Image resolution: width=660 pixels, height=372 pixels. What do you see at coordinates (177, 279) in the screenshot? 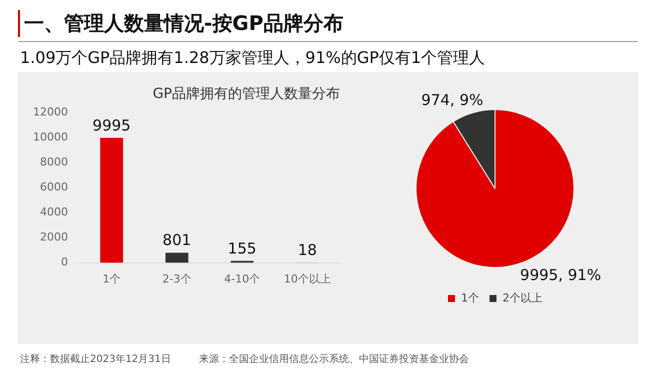
I see `x-tick-label: 2-3个` at bounding box center [177, 279].